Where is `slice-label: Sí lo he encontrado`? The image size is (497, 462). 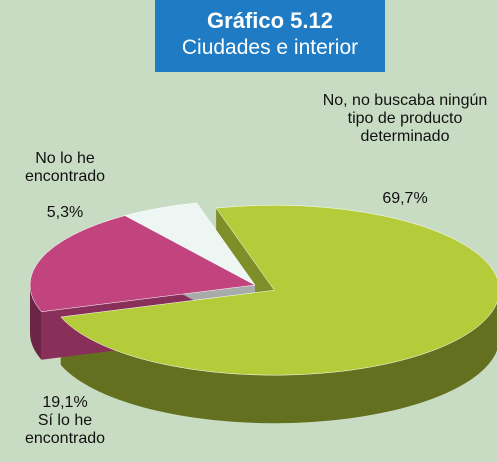 slice-label: Sí lo he encontrado is located at coordinates (65, 429).